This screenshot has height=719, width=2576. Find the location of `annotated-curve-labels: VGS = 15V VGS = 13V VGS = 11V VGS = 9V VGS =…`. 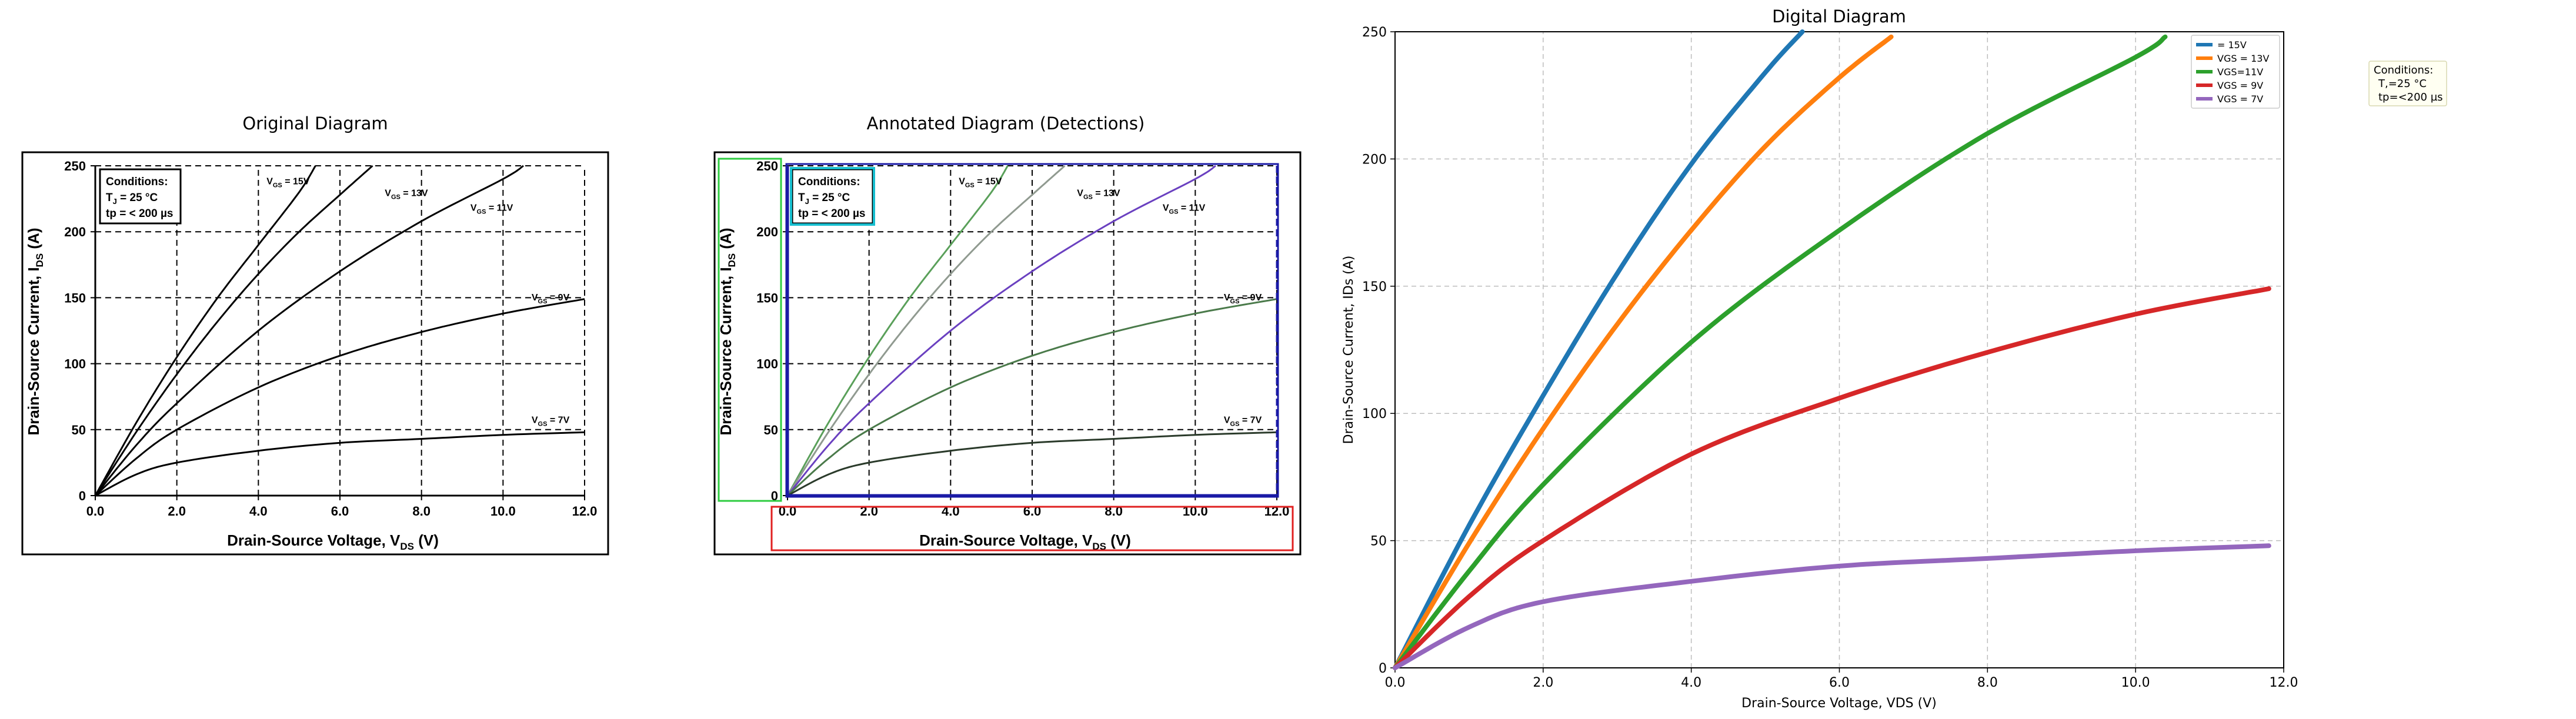

annotated-curve-labels: VGS = 15V VGS = 13V VGS = 11V VGS = 9V VGS =… is located at coordinates (1110, 301).